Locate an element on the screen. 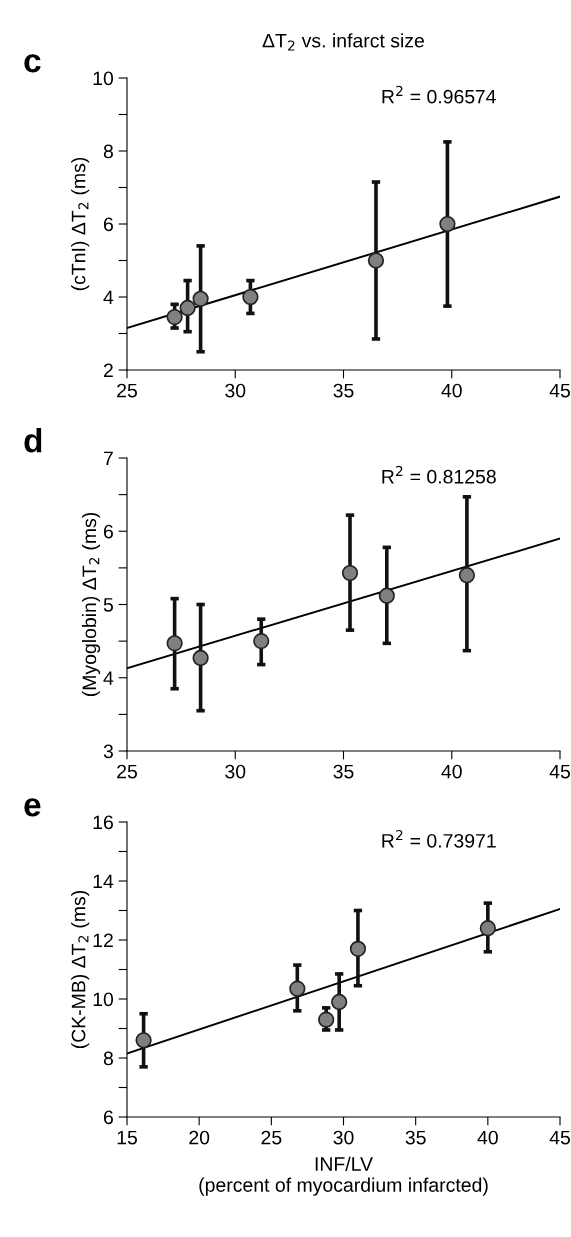  text: d is located at coordinates (33, 440).